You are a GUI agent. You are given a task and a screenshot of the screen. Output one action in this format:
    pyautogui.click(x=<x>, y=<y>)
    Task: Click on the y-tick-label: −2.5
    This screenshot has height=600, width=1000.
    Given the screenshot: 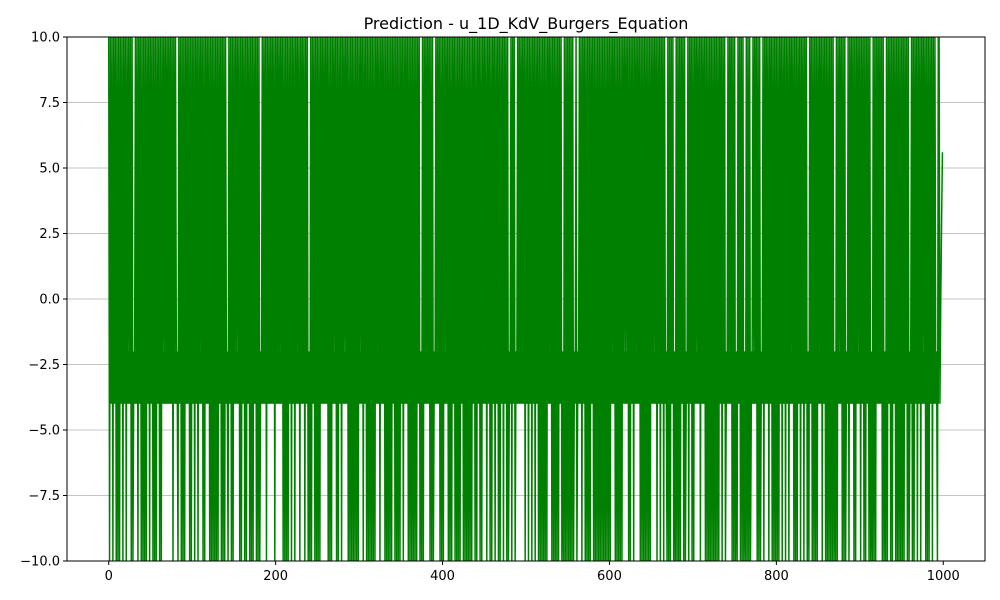 What is the action you would take?
    pyautogui.click(x=44, y=365)
    